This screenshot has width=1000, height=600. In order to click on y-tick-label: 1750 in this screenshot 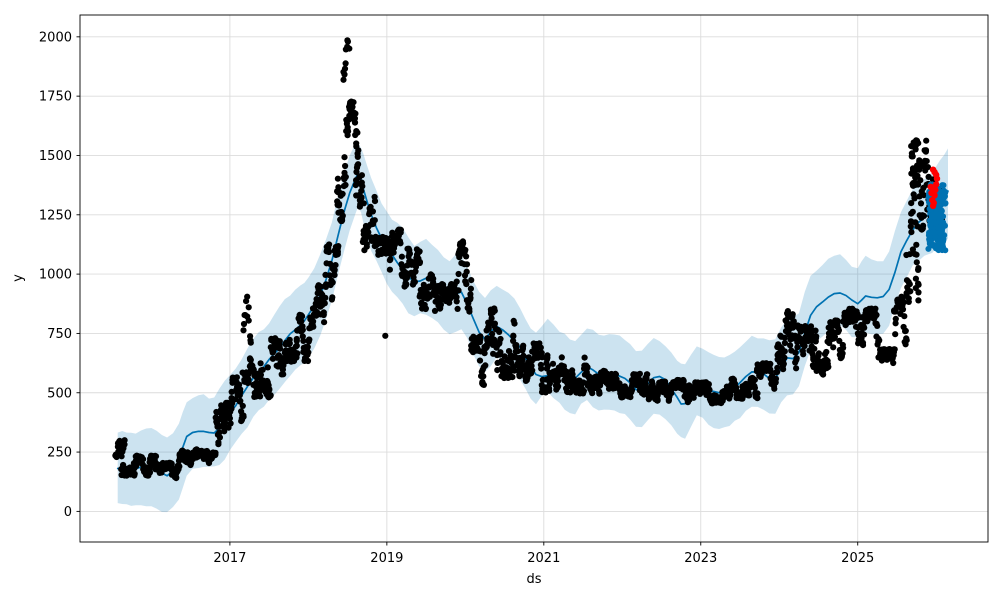, I will do `click(55, 97)`.